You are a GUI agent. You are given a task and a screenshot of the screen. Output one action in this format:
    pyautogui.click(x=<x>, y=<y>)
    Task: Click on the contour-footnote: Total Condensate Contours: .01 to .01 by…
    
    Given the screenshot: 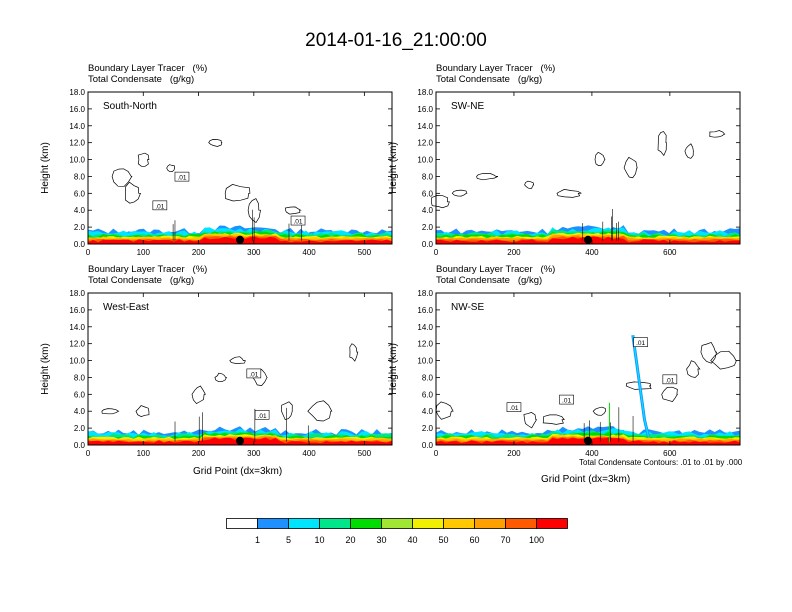 What is the action you would take?
    pyautogui.click(x=661, y=462)
    